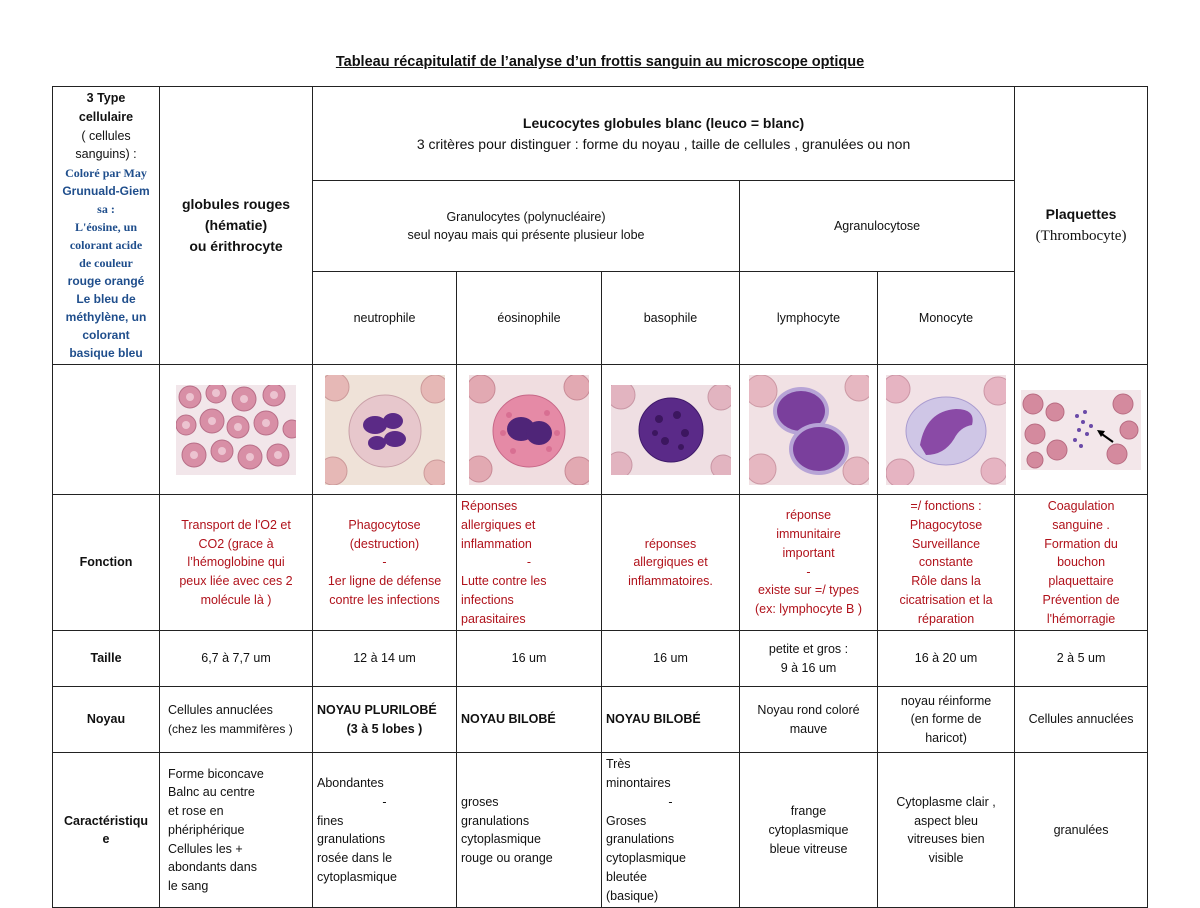 This screenshot has width=1200, height=908. Describe the element at coordinates (808, 830) in the screenshot. I see `caracteristique-lymphocyte: frange cytoplasmique bleue vitreuse` at that location.